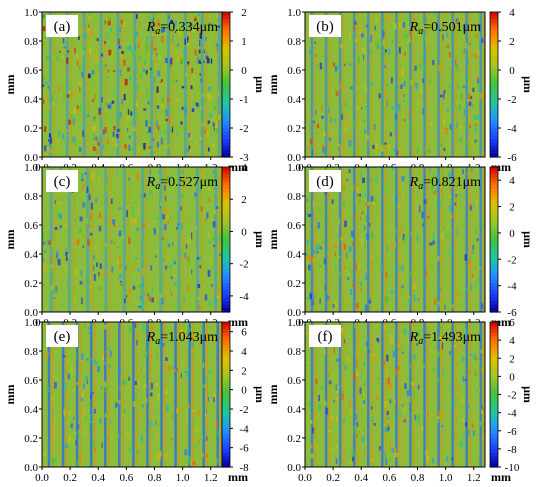  I want to click on colorbar-tick-label: 0, so click(244, 71).